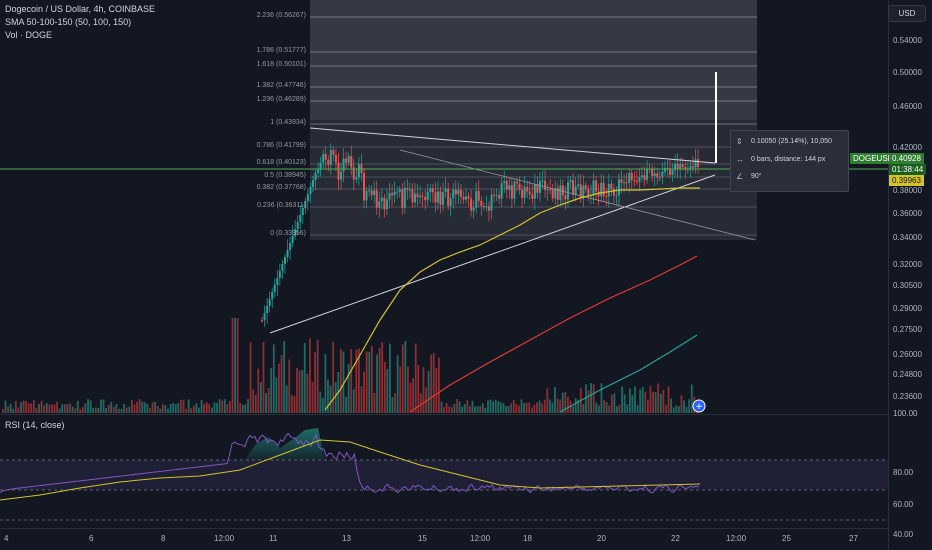 This screenshot has height=550, width=932. I want to click on time-axis-label: 22, so click(675, 538).